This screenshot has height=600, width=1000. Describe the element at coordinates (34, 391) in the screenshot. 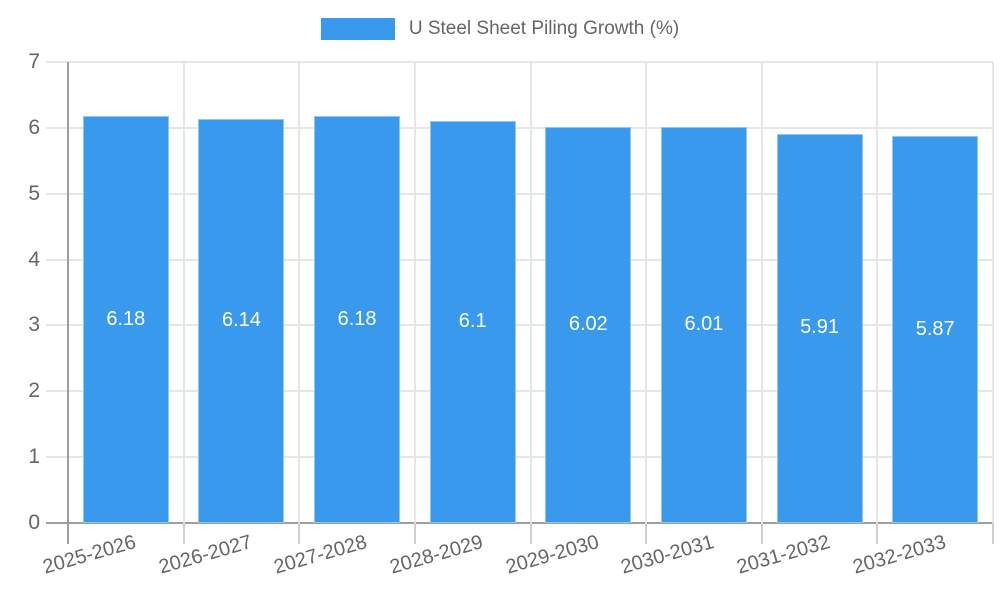

I see `y-tick-label: 2` at that location.